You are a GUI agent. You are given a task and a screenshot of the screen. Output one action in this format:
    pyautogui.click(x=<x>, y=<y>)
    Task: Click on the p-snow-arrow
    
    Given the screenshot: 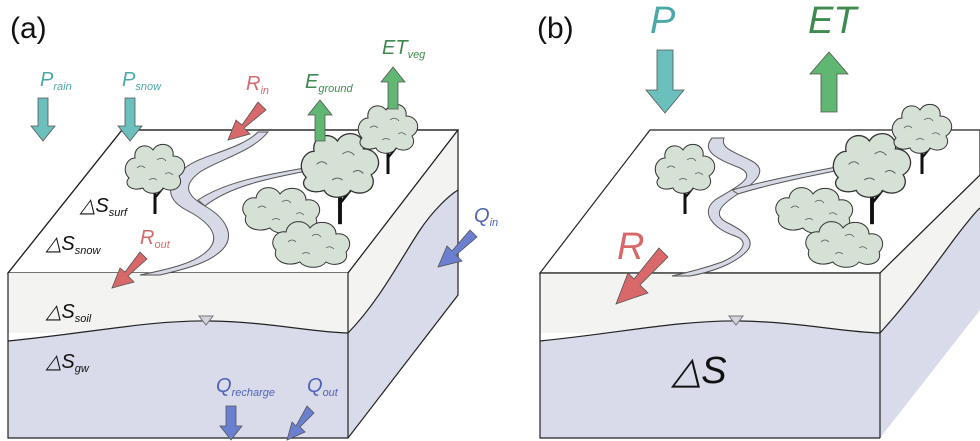 What is the action you would take?
    pyautogui.click(x=130, y=119)
    